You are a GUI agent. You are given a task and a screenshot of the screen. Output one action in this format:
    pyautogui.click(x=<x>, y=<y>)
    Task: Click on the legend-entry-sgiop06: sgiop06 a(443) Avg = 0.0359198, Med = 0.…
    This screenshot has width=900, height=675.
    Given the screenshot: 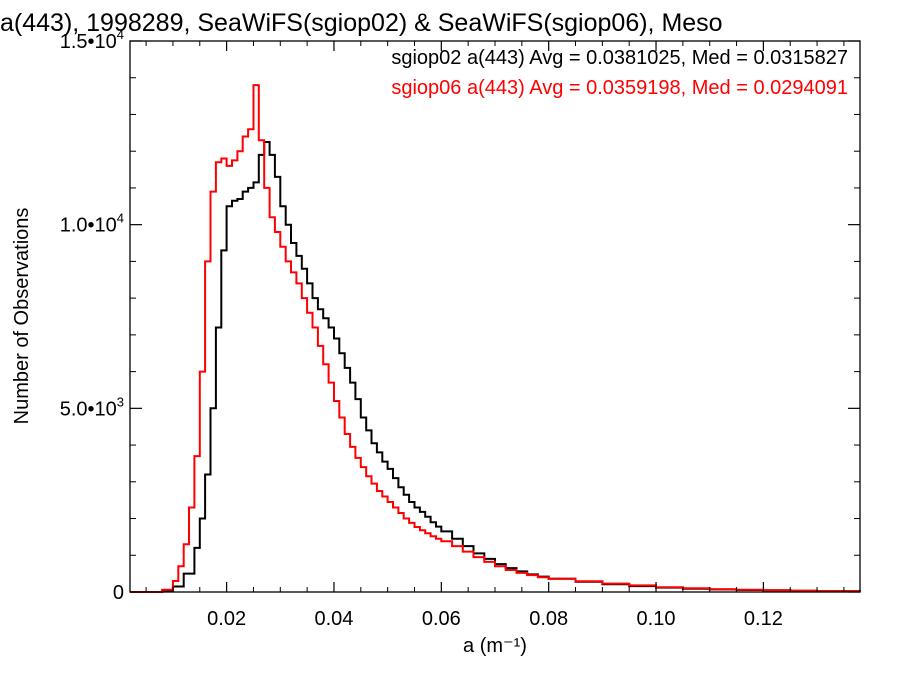 What is the action you would take?
    pyautogui.click(x=619, y=88)
    